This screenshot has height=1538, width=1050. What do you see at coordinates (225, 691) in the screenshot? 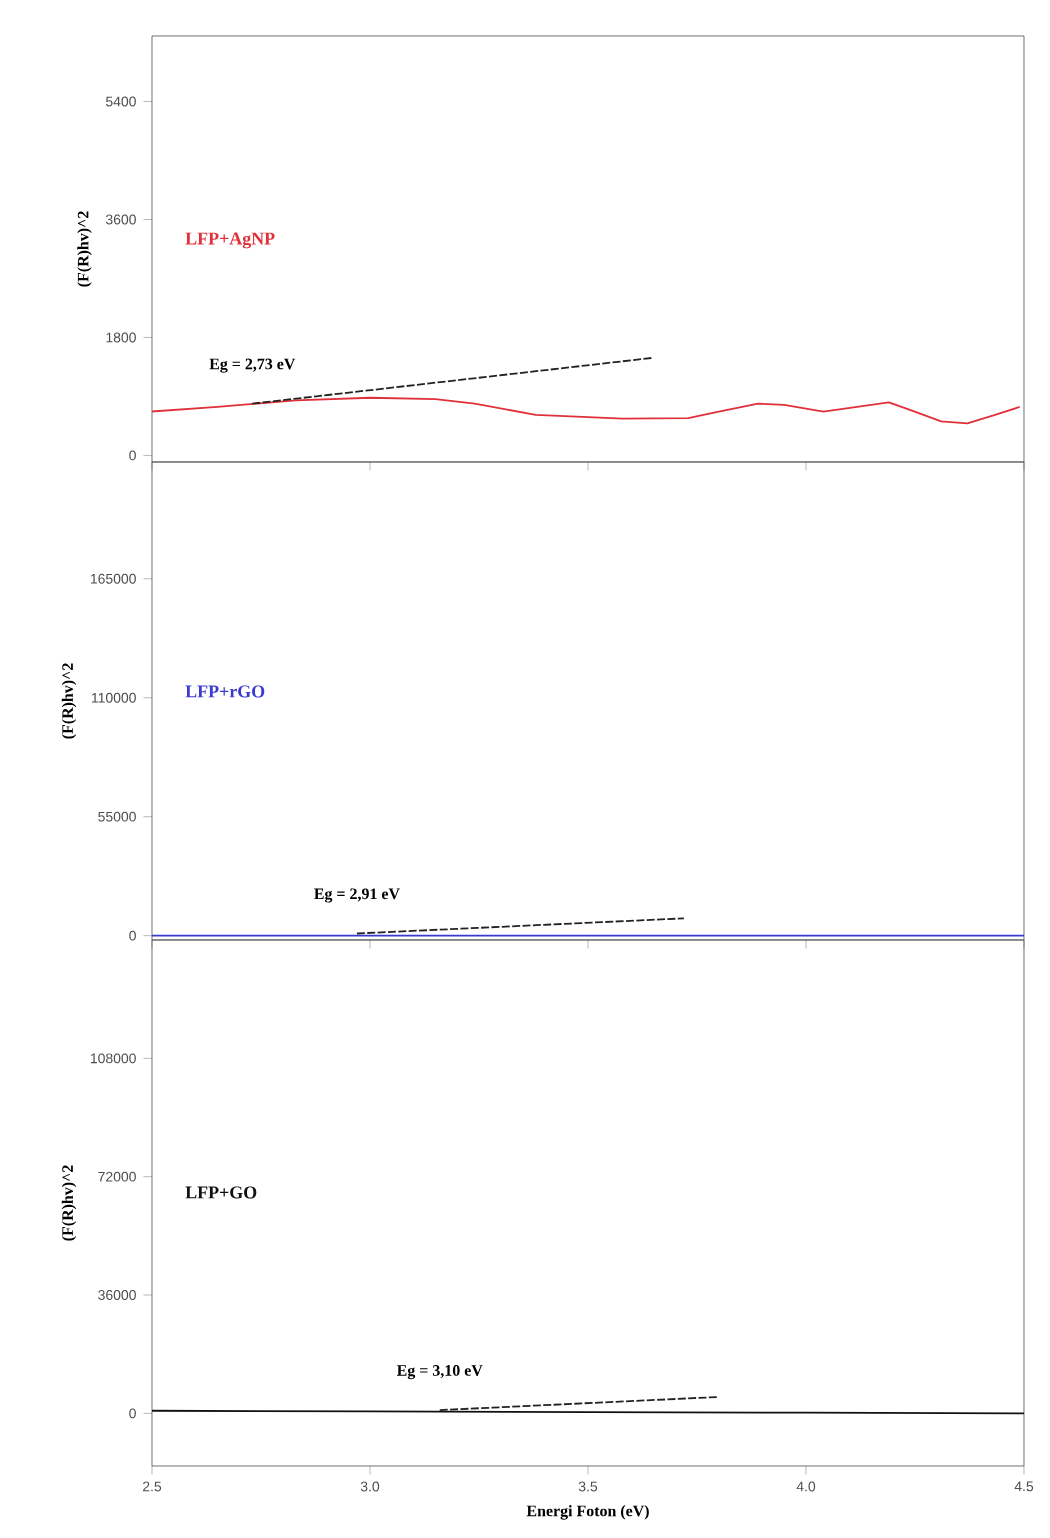
I see `text: LFP+rGO` at bounding box center [225, 691].